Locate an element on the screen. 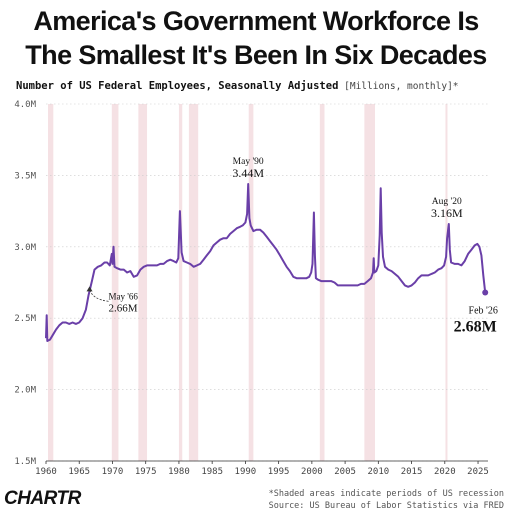  x-tick-label: 1965 is located at coordinates (79, 472).